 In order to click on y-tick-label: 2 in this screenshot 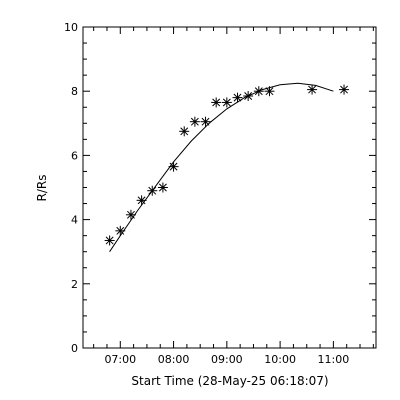, I will do `click(74, 284)`.